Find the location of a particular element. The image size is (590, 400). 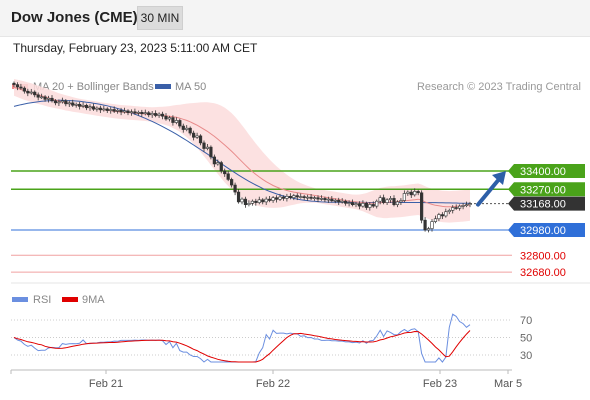

rsi-legend-label: RSI is located at coordinates (42, 300).